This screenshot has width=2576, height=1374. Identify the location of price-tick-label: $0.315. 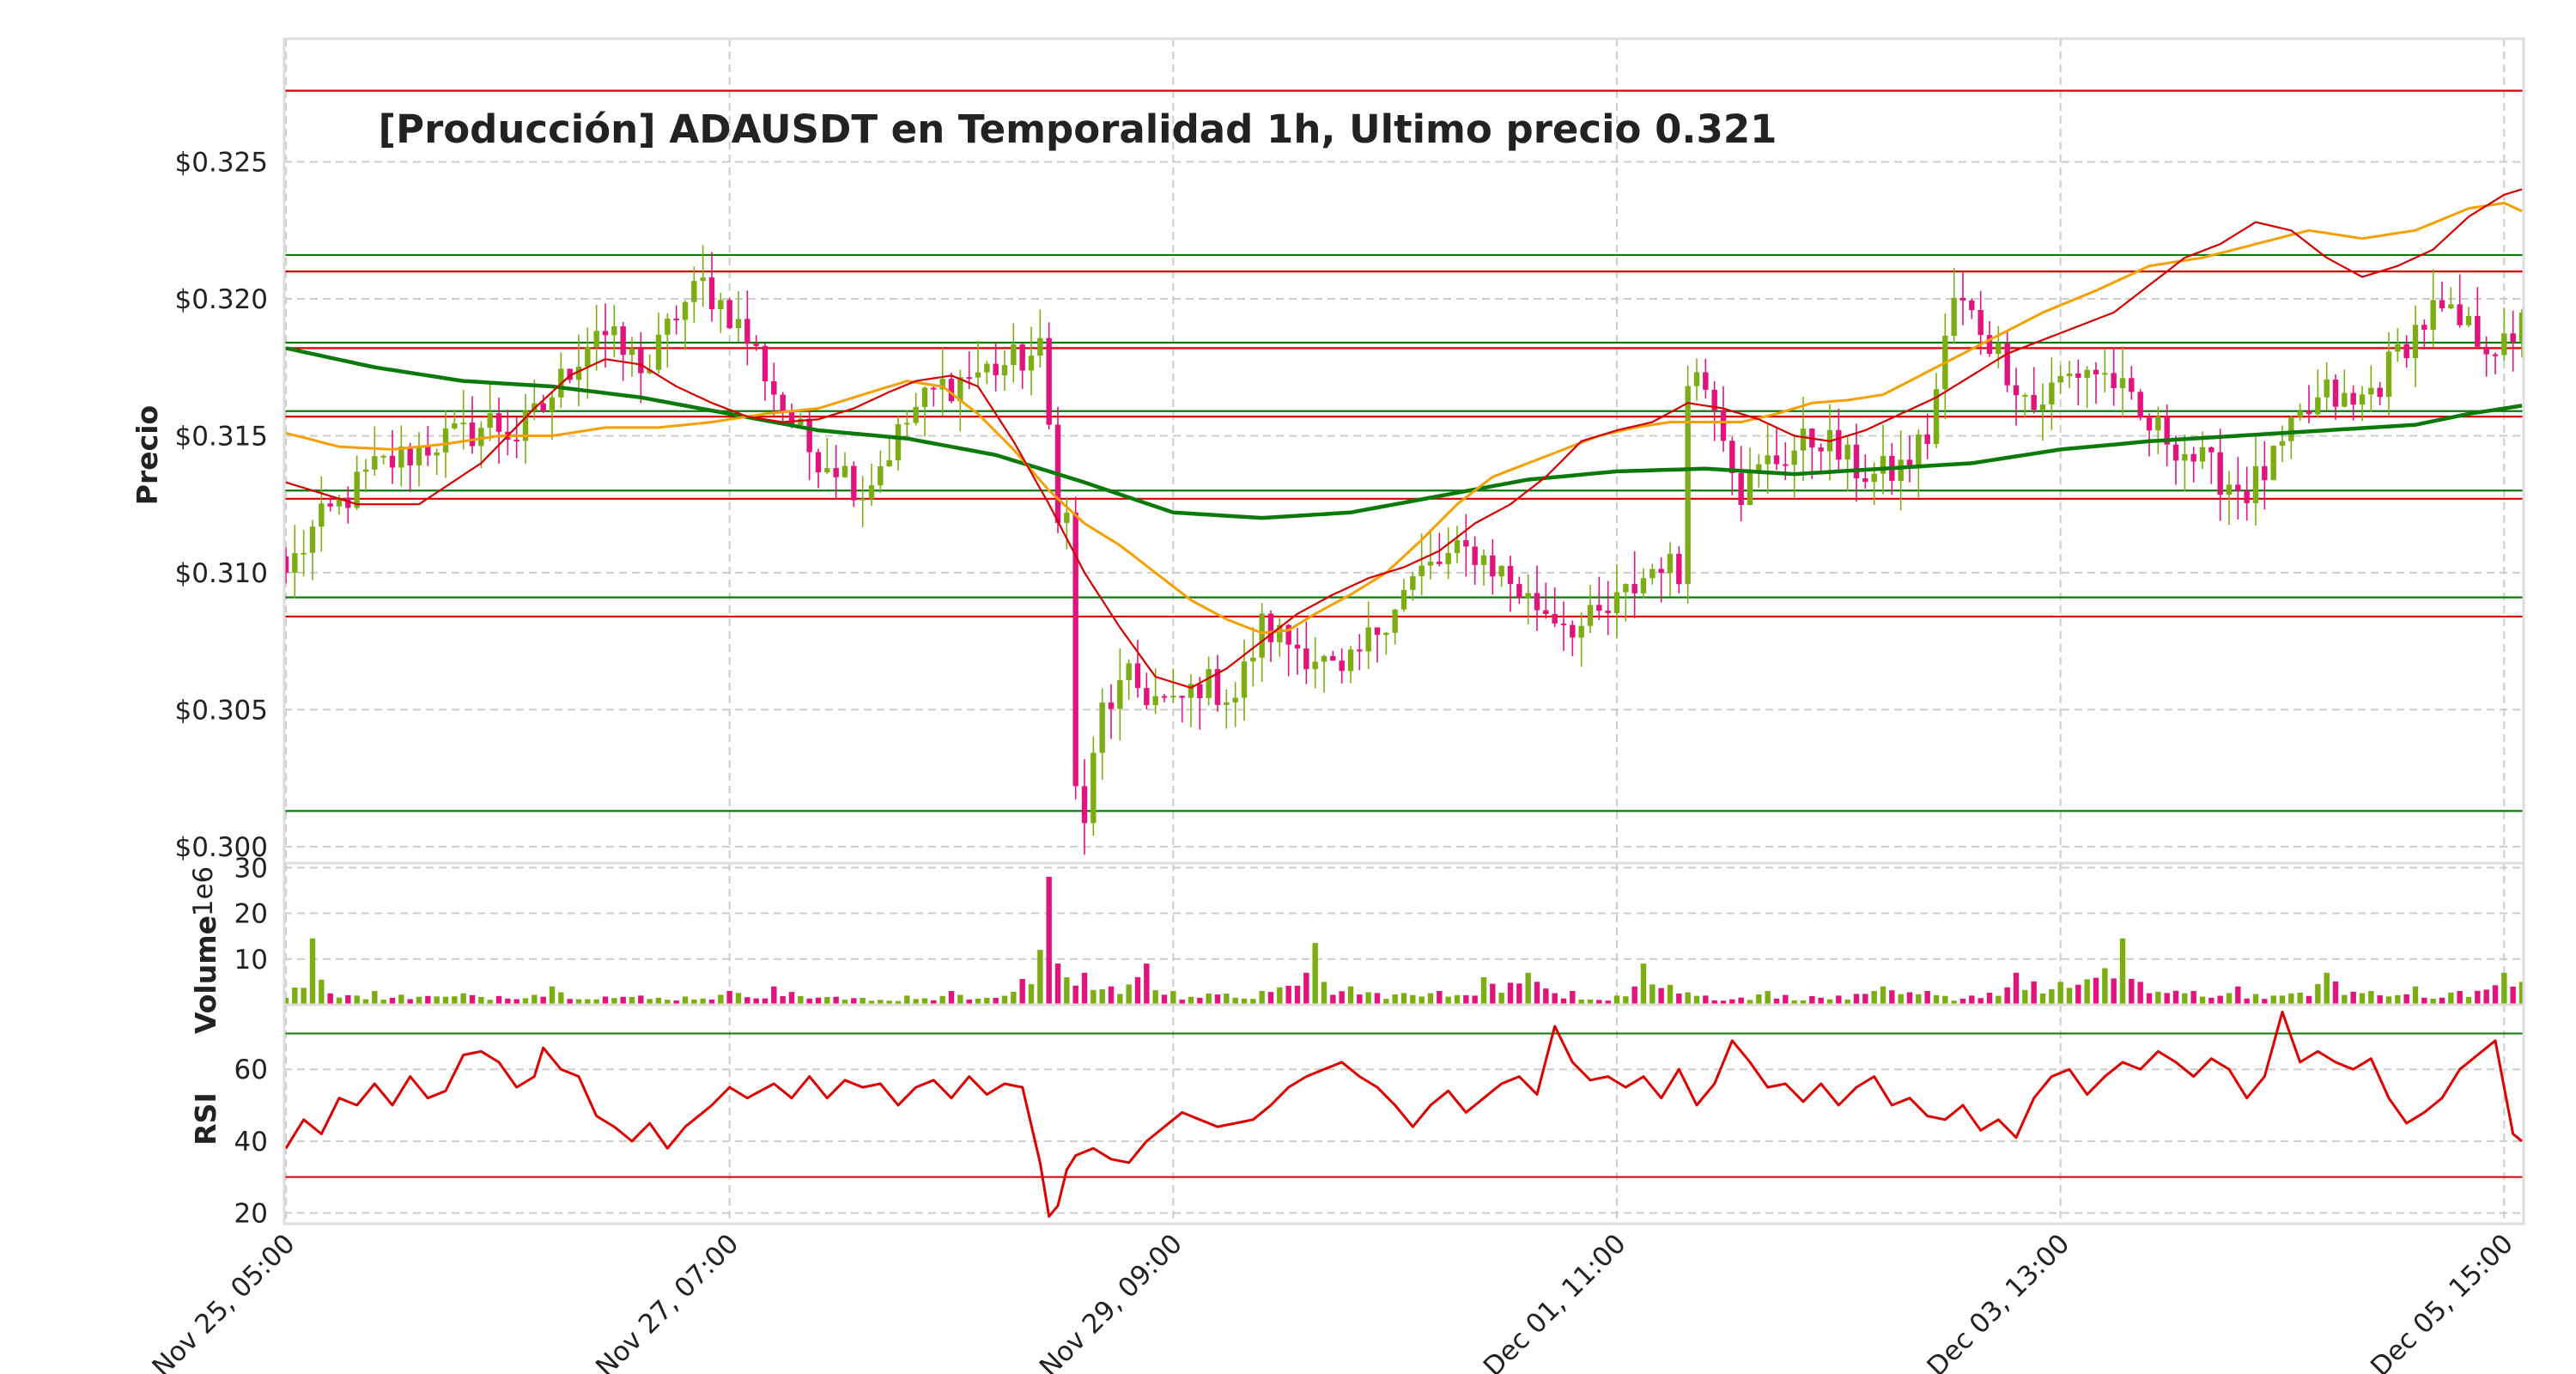
(221, 436).